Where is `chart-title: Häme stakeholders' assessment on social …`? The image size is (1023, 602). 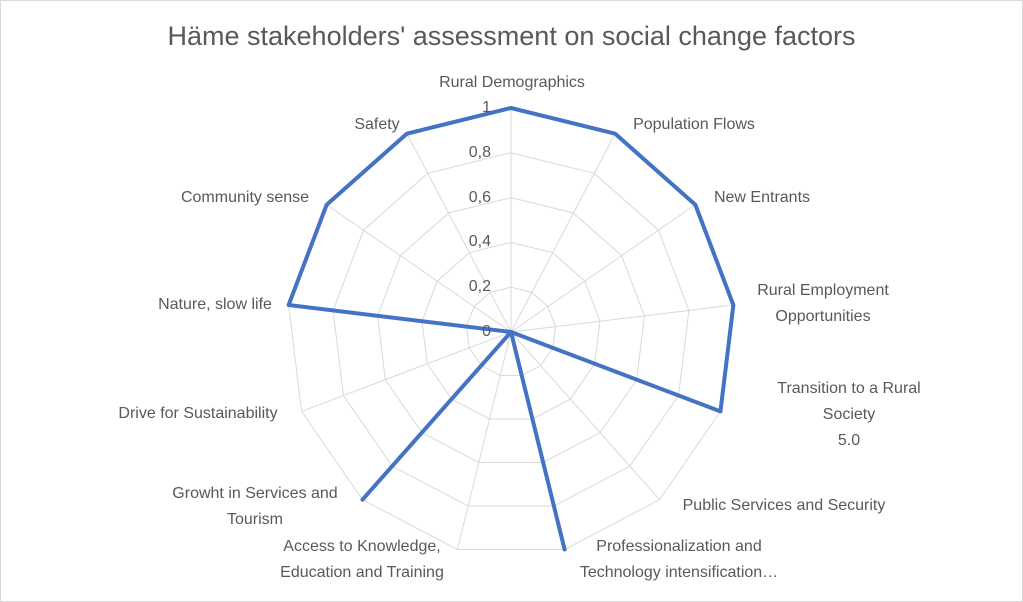 chart-title: Häme stakeholders' assessment on social … is located at coordinates (511, 36).